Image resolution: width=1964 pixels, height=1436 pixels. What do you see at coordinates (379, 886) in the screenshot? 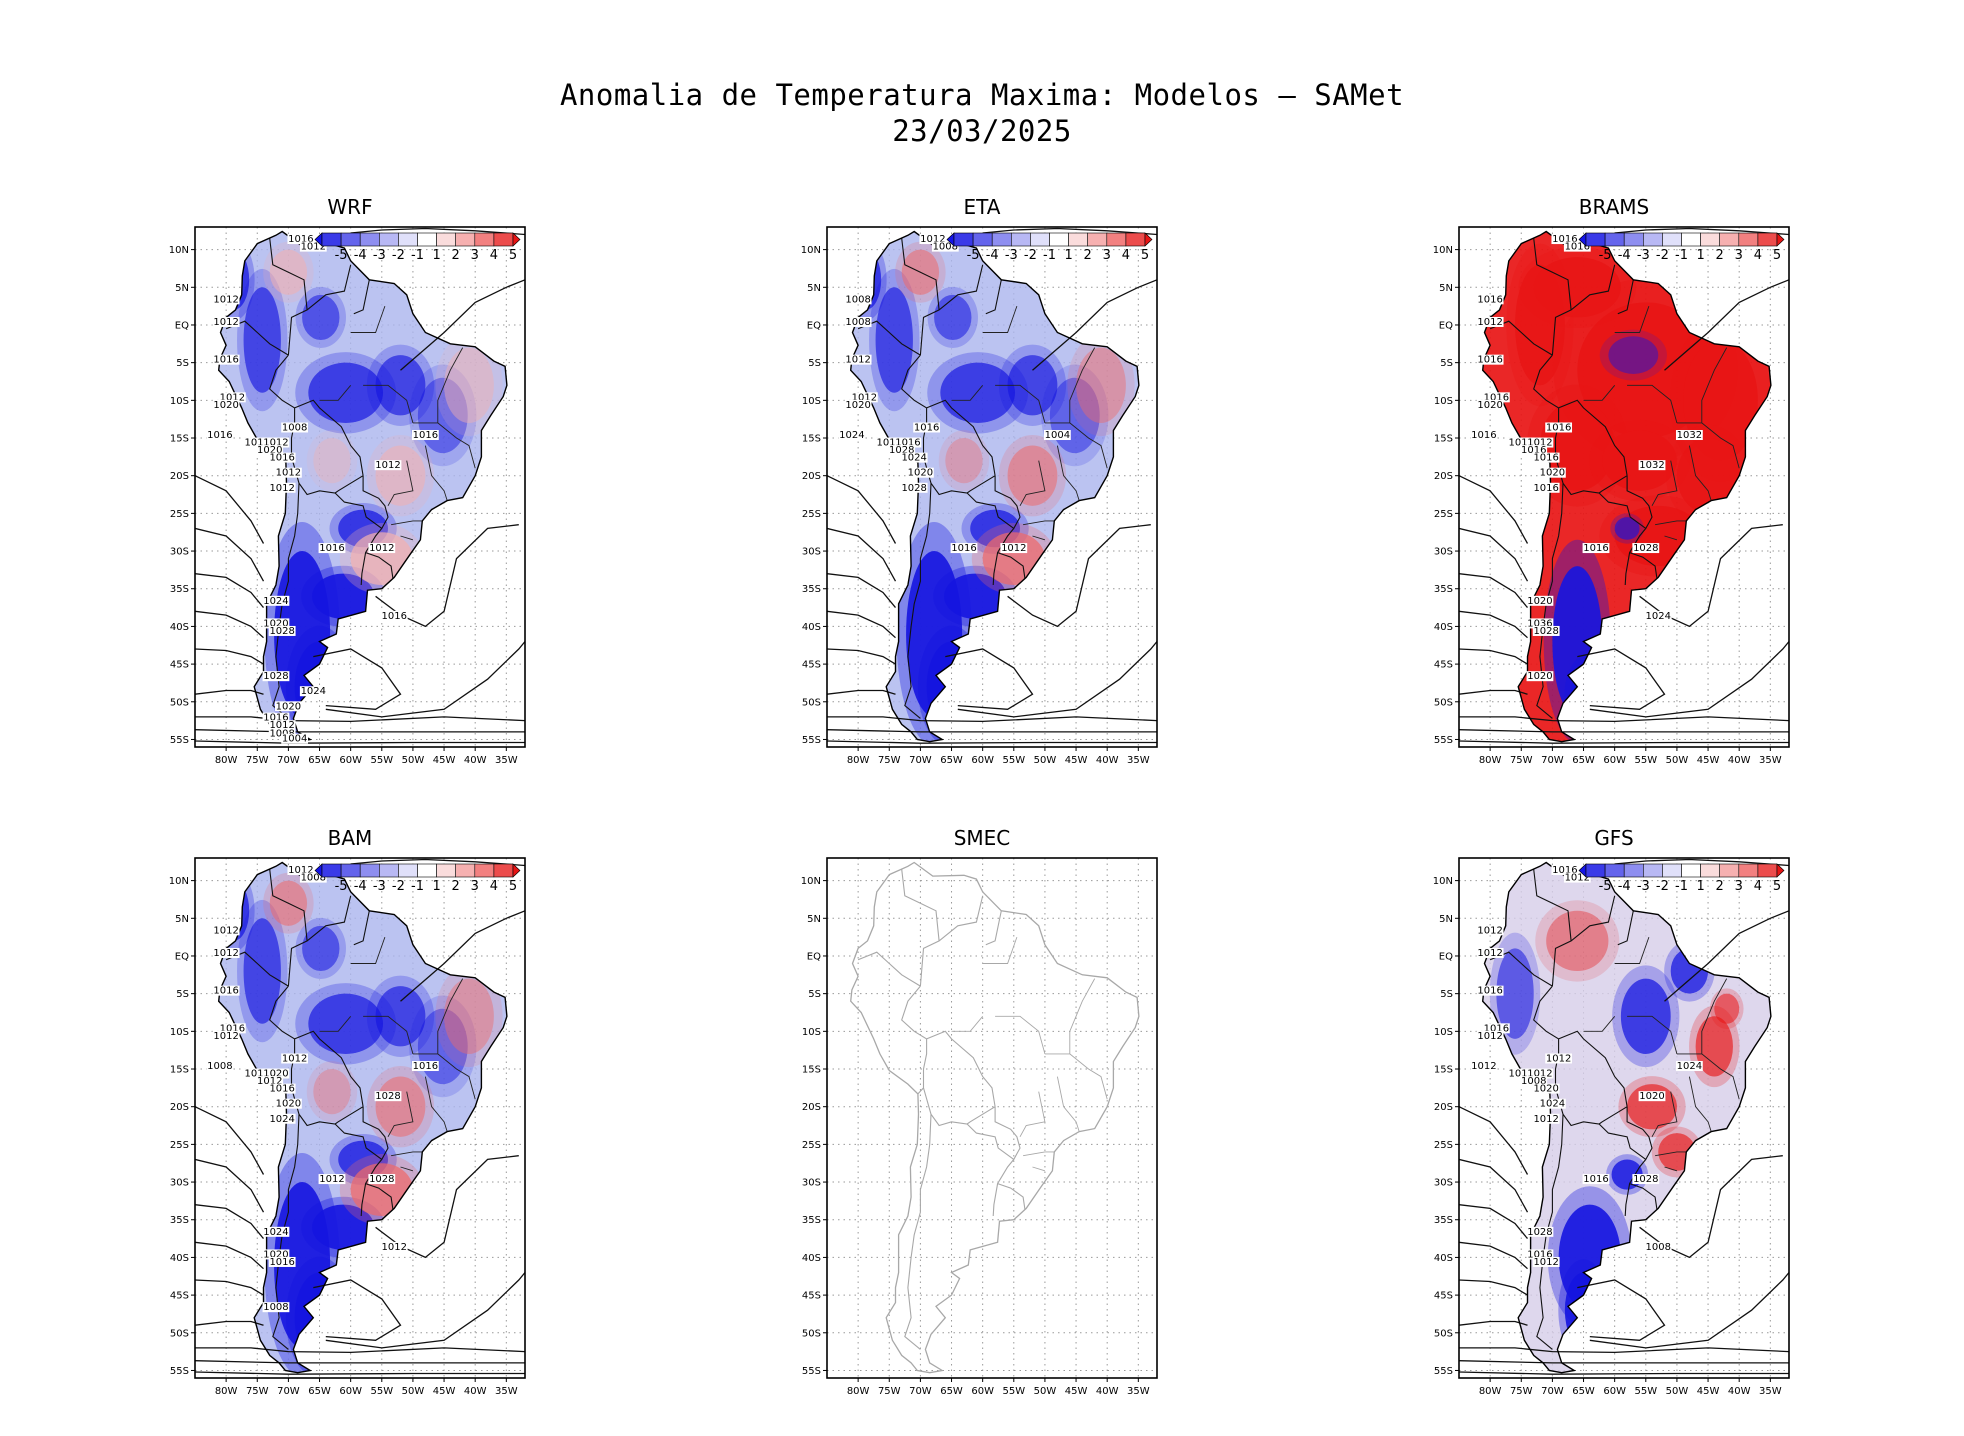
I see `colorbar-label: -3` at bounding box center [379, 886].